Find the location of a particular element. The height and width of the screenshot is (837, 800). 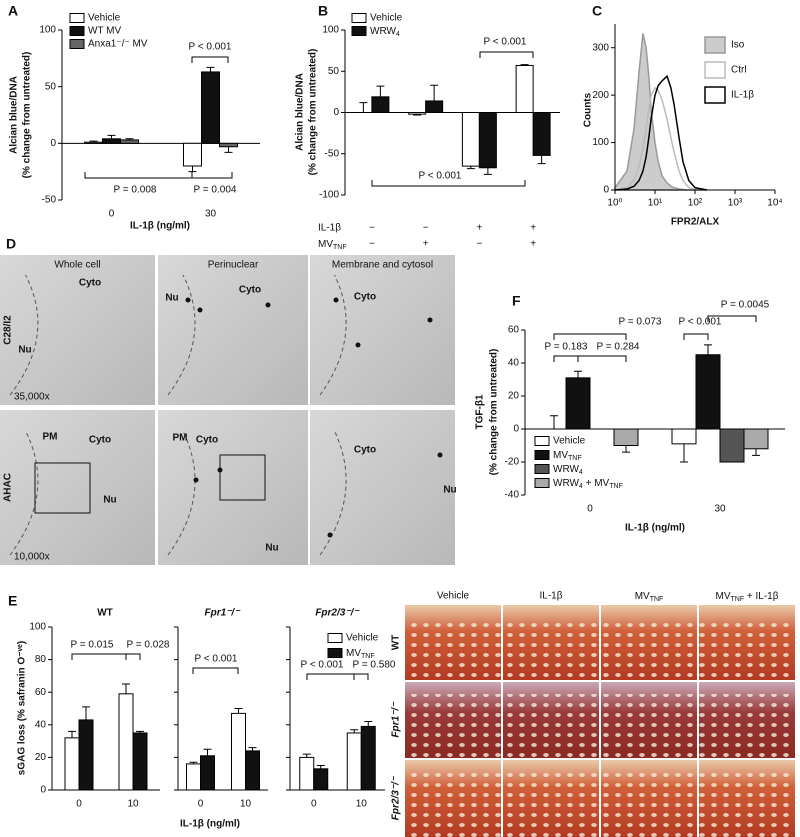

text-part: WRW is located at coordinates (566, 483).